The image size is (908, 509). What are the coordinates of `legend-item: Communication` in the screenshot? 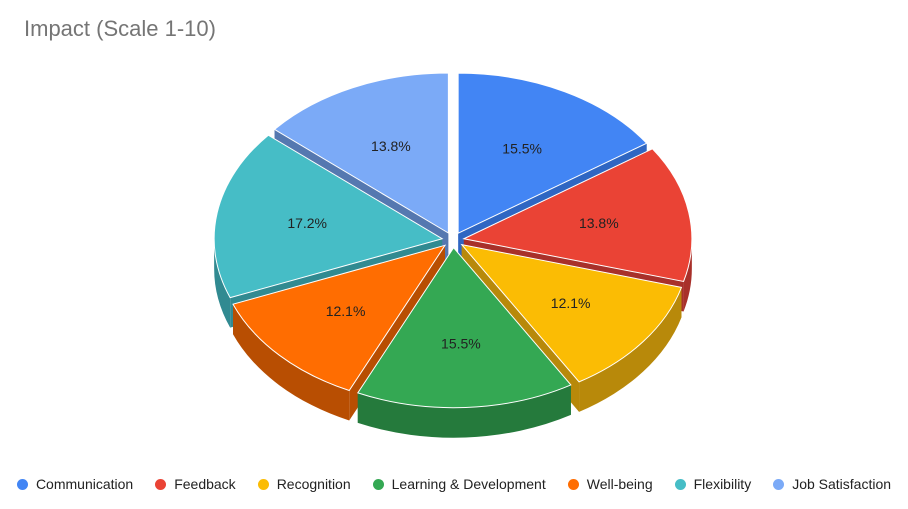 It's located at (75, 484).